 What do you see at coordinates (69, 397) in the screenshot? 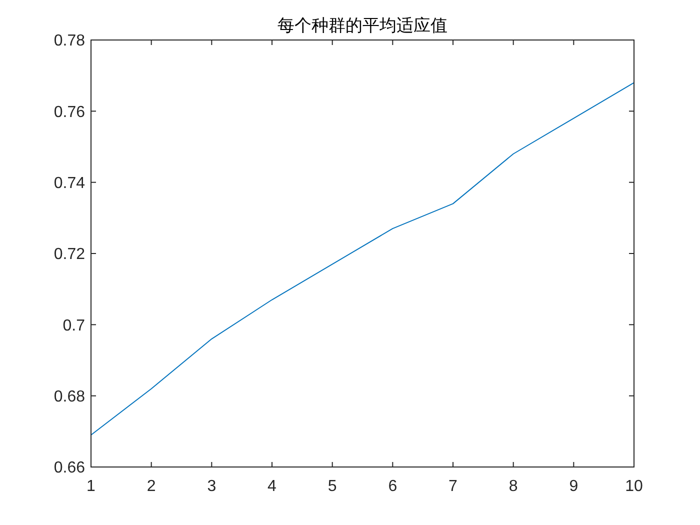
I see `y-tick-label: 0.68` at bounding box center [69, 397].